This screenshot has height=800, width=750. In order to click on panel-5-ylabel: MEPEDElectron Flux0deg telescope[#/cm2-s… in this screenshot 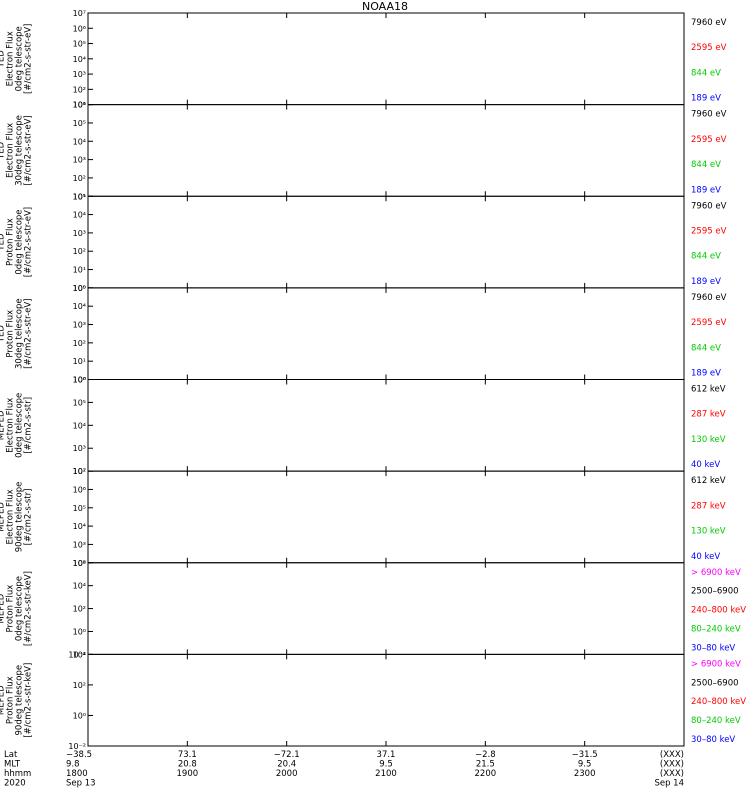, I will do `click(17, 425)`.